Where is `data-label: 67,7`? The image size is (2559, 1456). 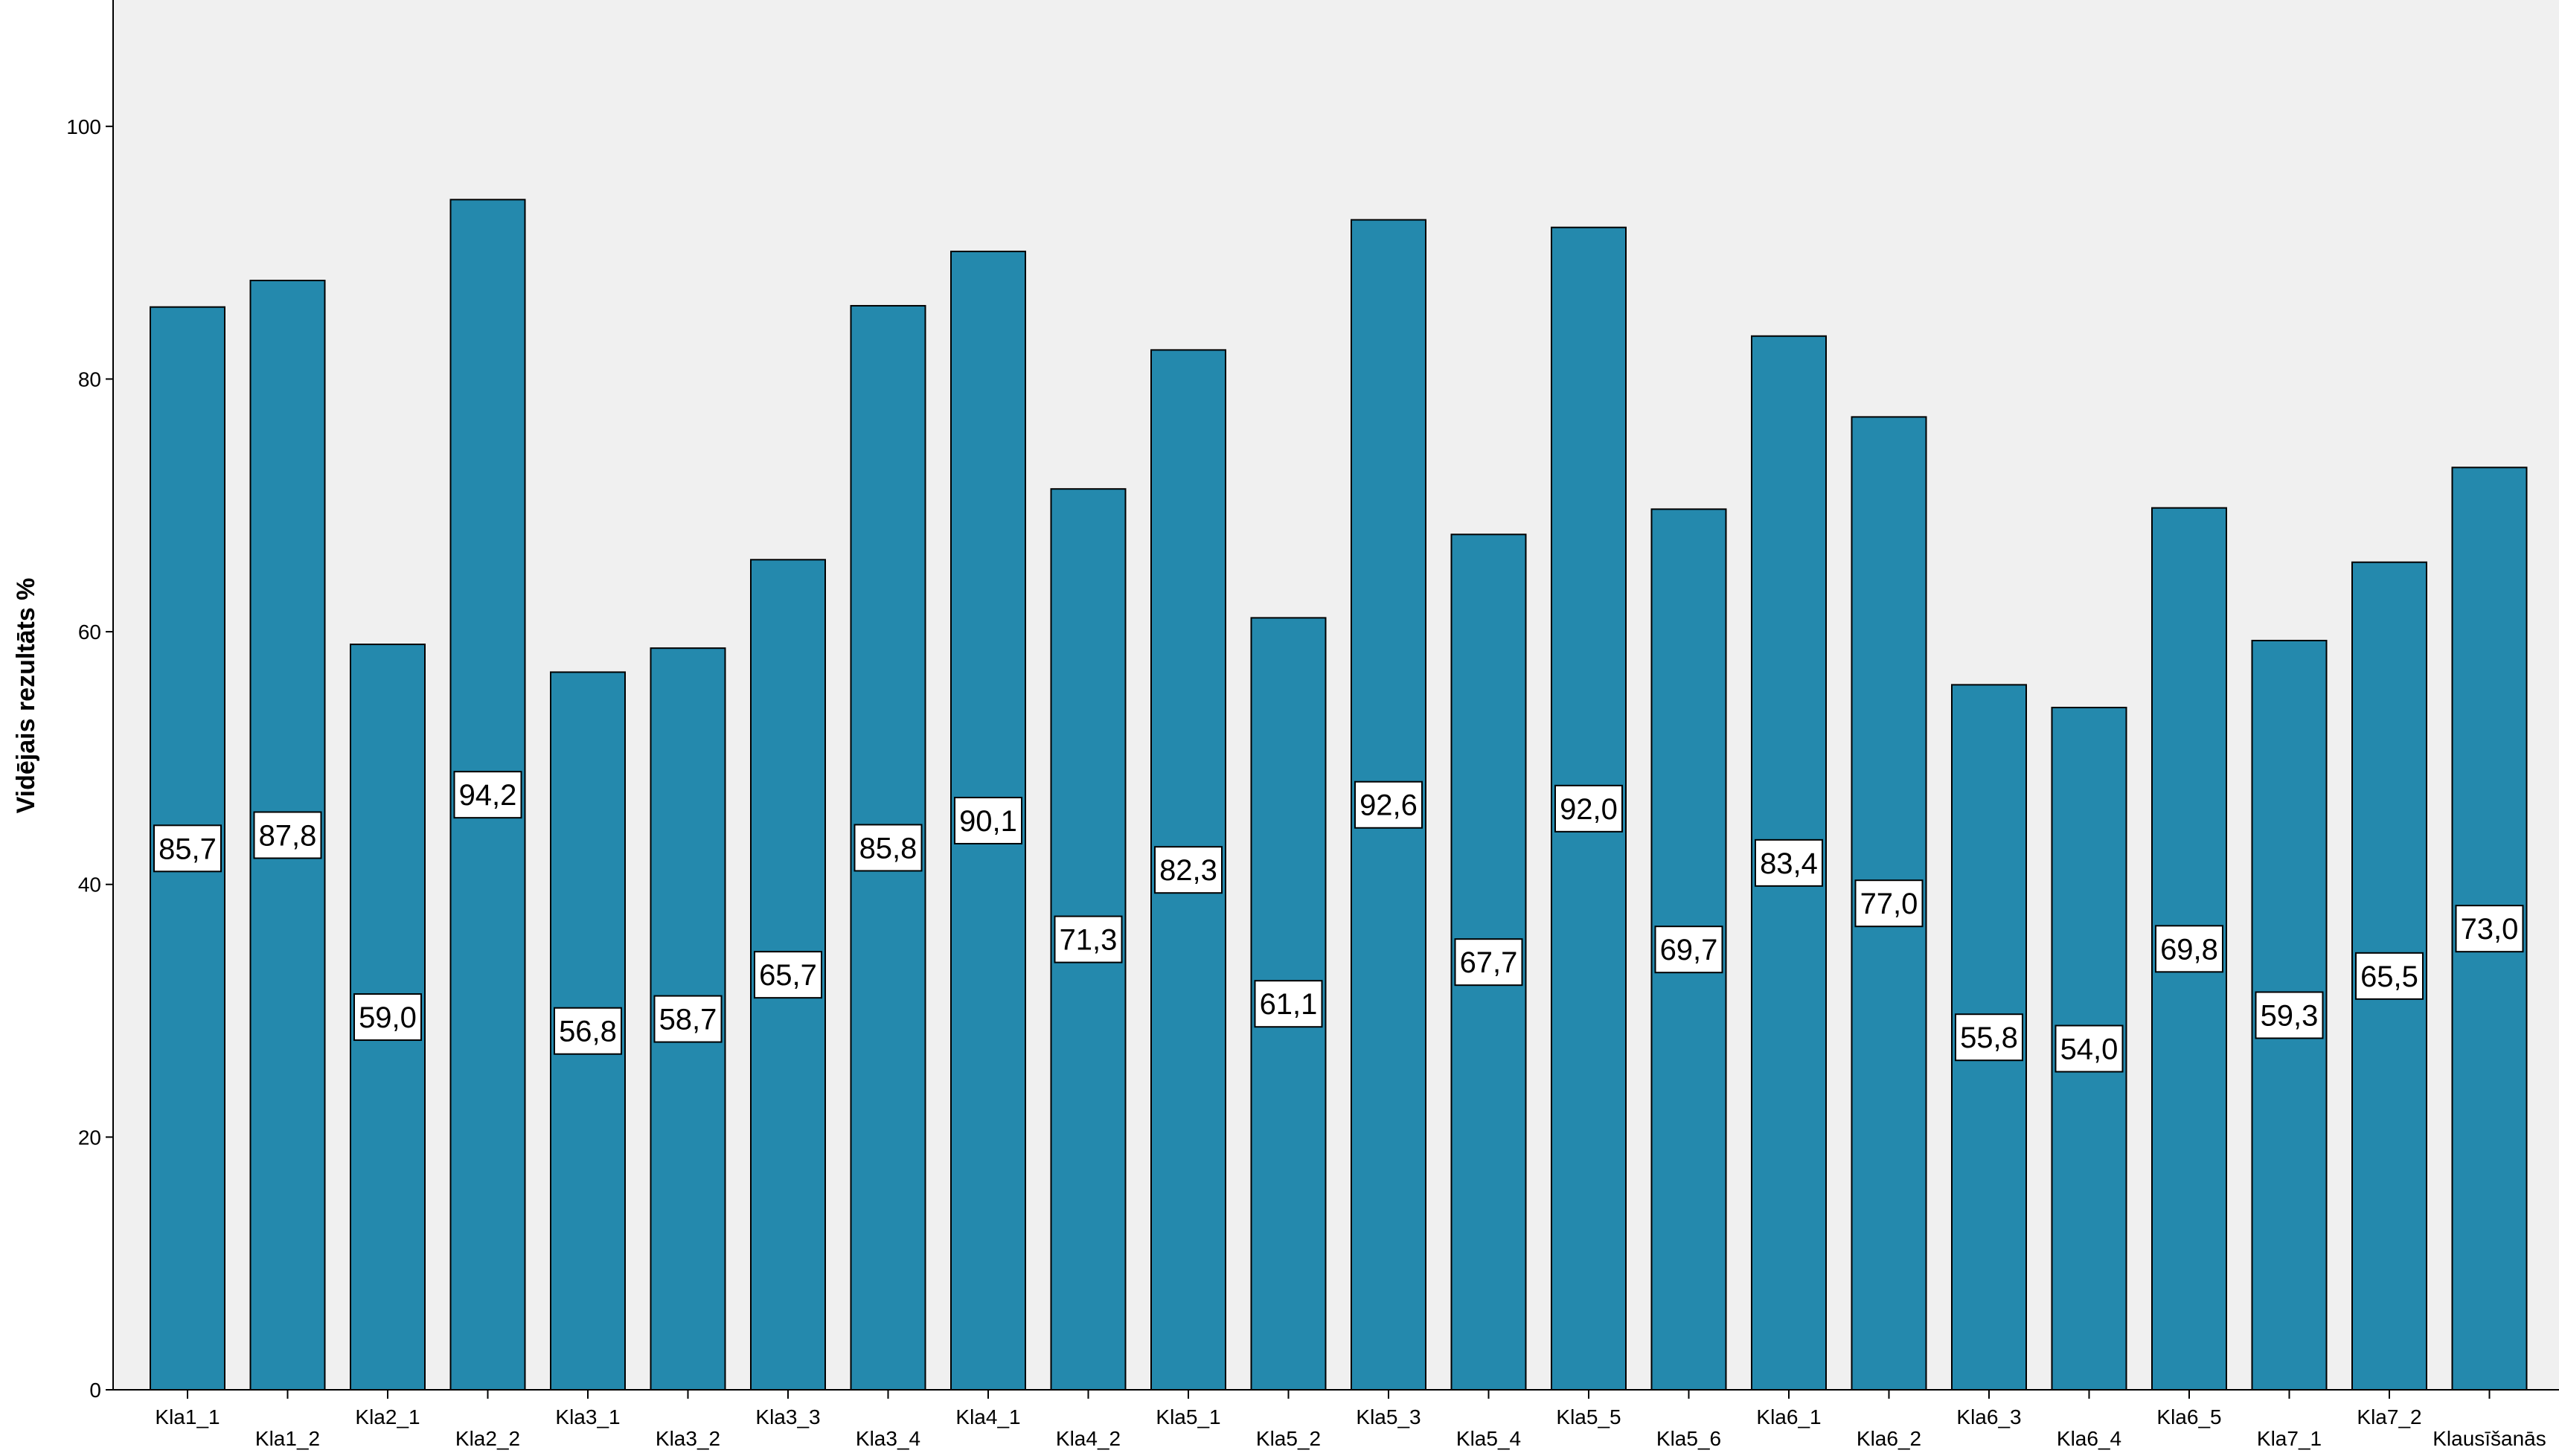
data-label: 67,7 is located at coordinates (1489, 963).